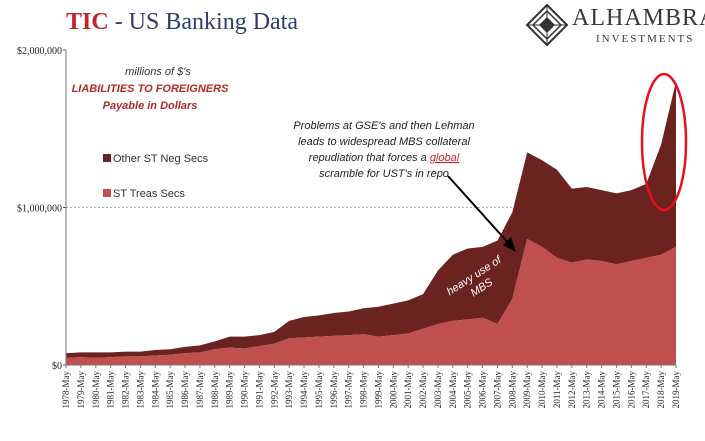  I want to click on title-rest: - US Banking Data, so click(203, 22).